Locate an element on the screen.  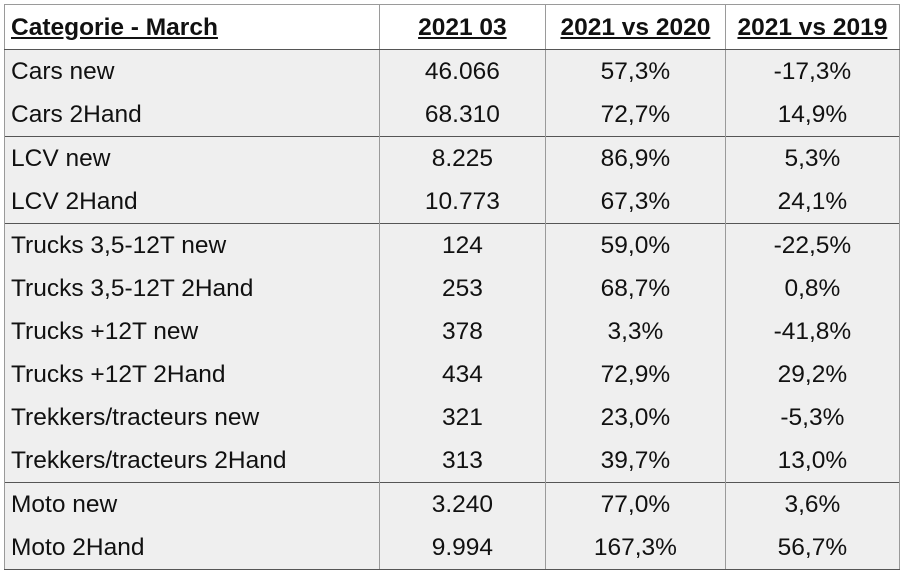
table-row: Trucks +12T 2Hand 434 72,9% 29,2% is located at coordinates (452, 374).